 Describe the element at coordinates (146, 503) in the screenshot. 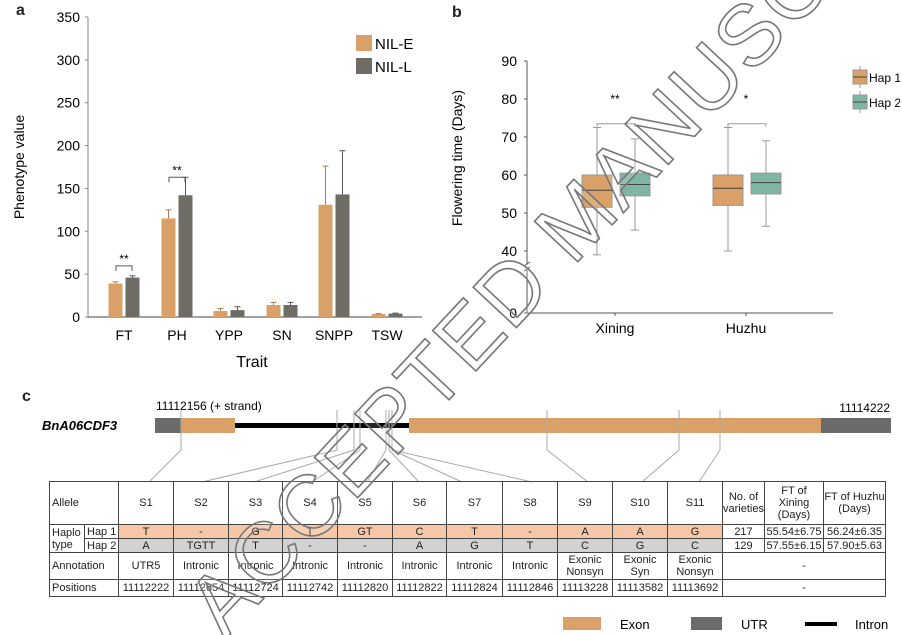

I see `site-header: S1` at that location.